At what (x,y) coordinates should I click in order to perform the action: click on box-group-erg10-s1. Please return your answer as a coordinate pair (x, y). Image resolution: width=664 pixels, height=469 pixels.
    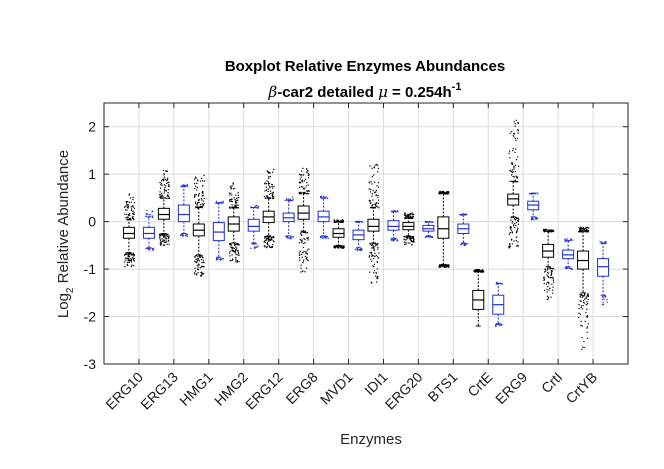
    Looking at the image, I should click on (129, 230).